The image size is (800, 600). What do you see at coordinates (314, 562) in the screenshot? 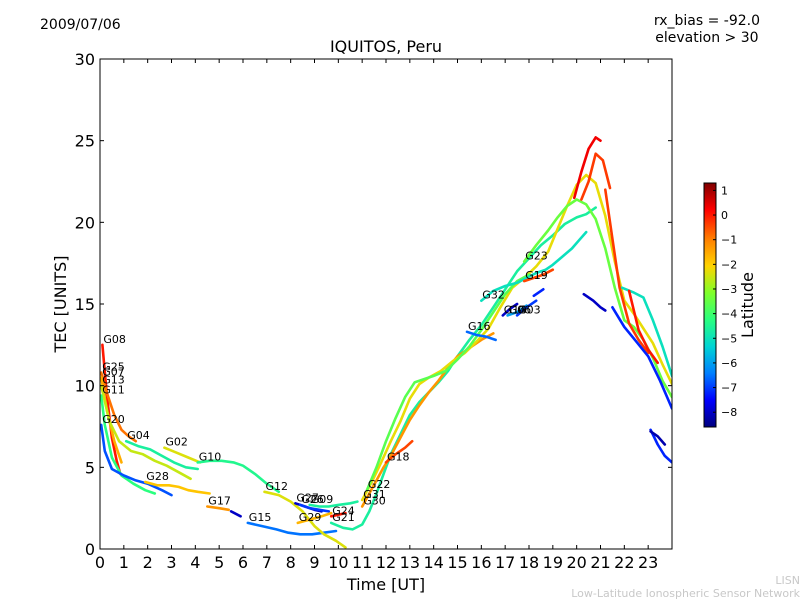
I see `x-tick-label: 9` at bounding box center [314, 562].